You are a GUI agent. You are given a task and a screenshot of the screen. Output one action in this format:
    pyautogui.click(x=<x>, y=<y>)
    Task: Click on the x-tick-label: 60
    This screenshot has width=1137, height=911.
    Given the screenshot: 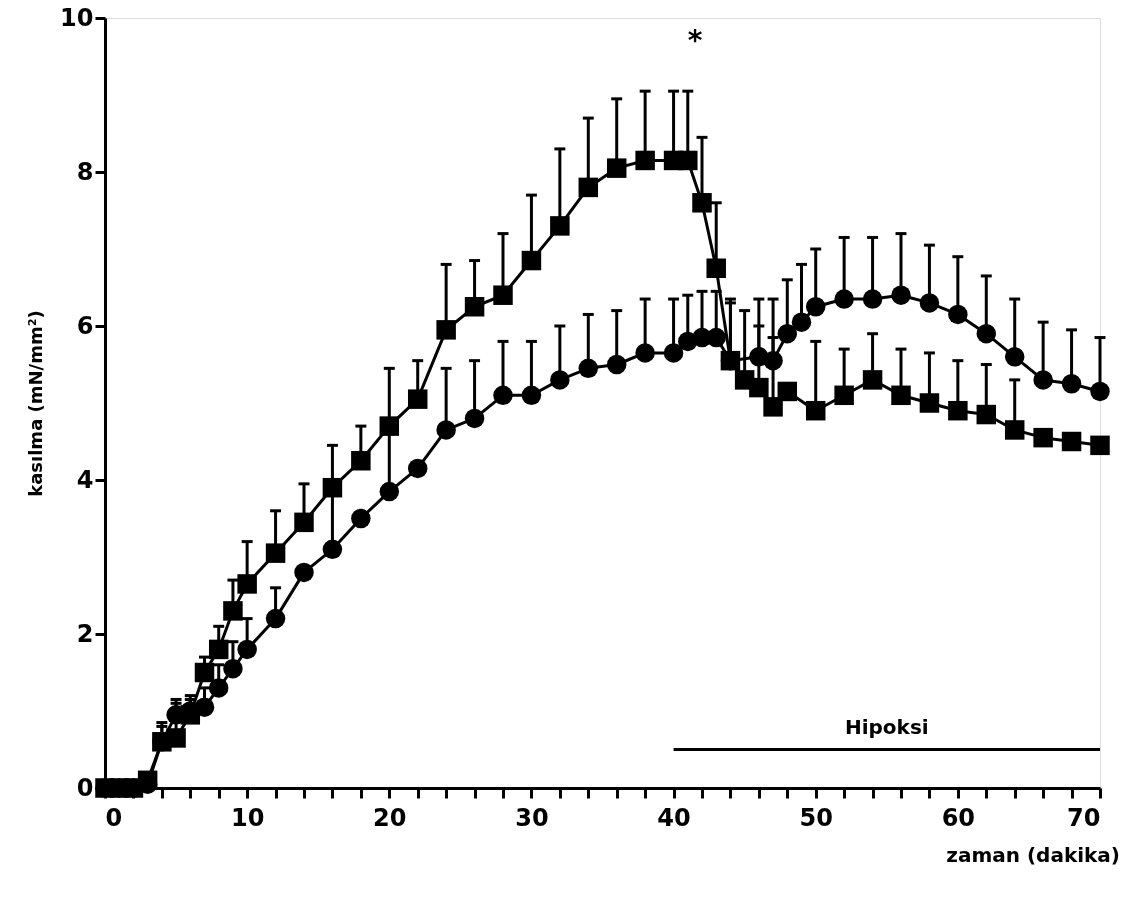 What is the action you would take?
    pyautogui.click(x=958, y=817)
    